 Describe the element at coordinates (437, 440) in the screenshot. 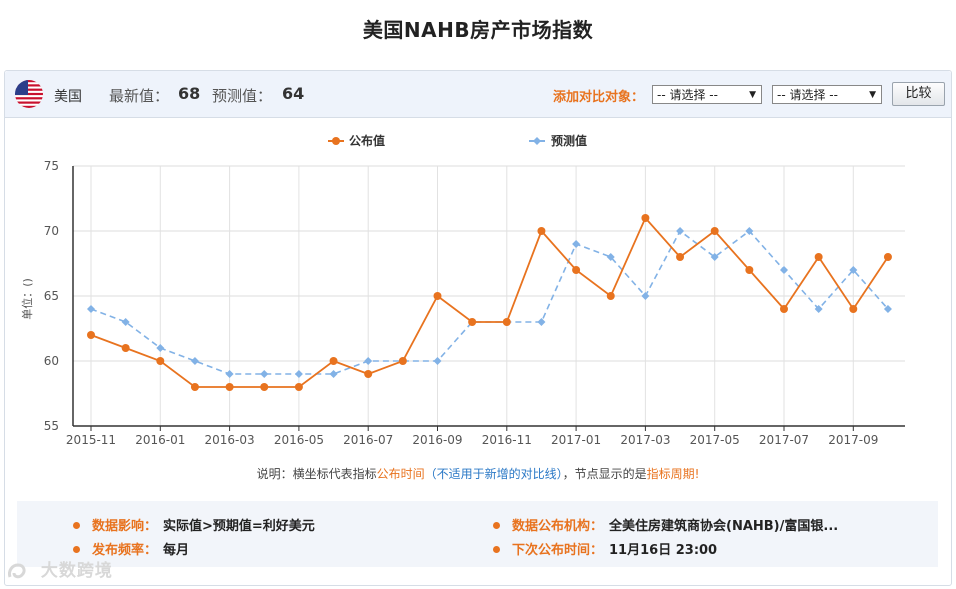

I see `x-tick-label: 2016-09` at that location.